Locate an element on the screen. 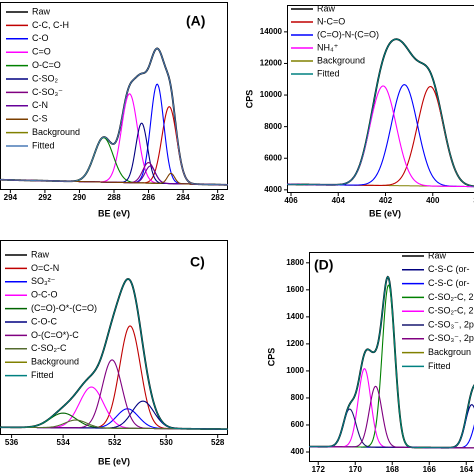 Image resolution: width=474 pixels, height=474 pixels. y-tick-label: 12000 is located at coordinates (271, 63).